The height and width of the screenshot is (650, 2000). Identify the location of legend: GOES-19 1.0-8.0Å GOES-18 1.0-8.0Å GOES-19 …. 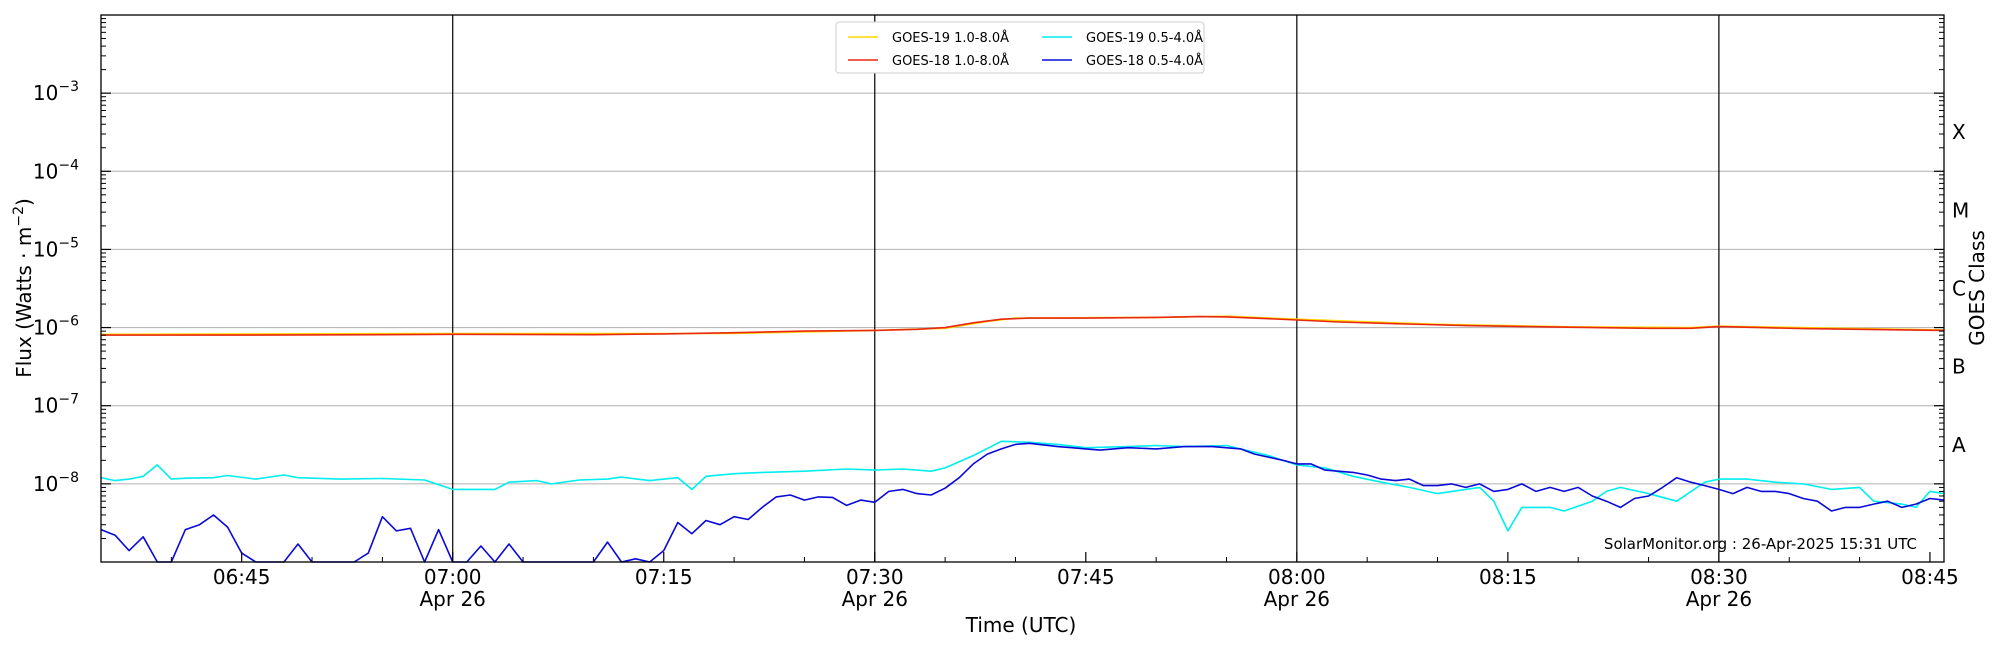
(1020, 47).